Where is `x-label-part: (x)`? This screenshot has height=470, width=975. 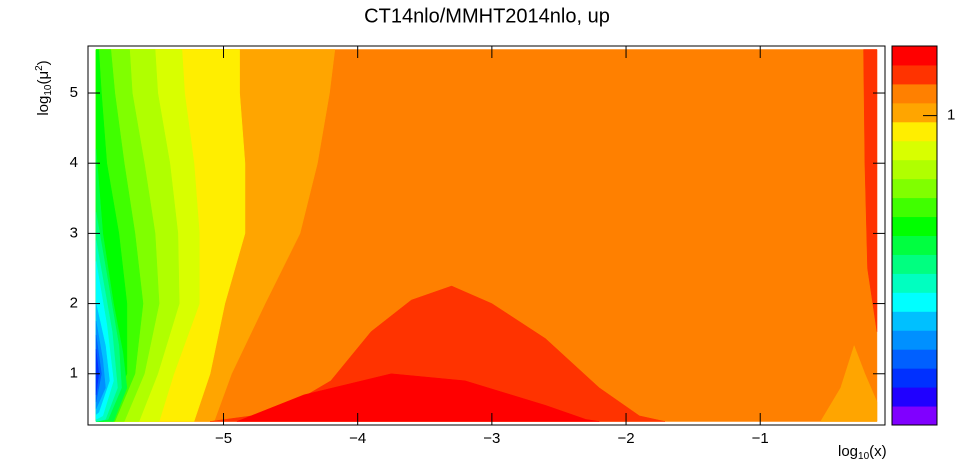
x-label-part: (x) is located at coordinates (878, 451).